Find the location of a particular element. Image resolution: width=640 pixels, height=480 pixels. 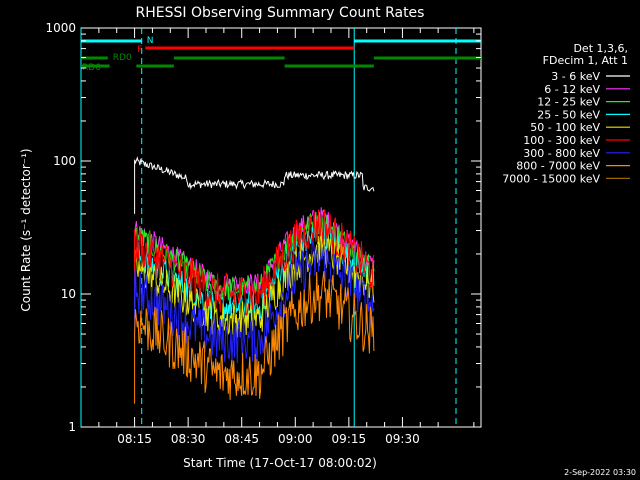

y-axis-label: Count Rate (s⁻¹ detector⁻¹) is located at coordinates (26, 229).